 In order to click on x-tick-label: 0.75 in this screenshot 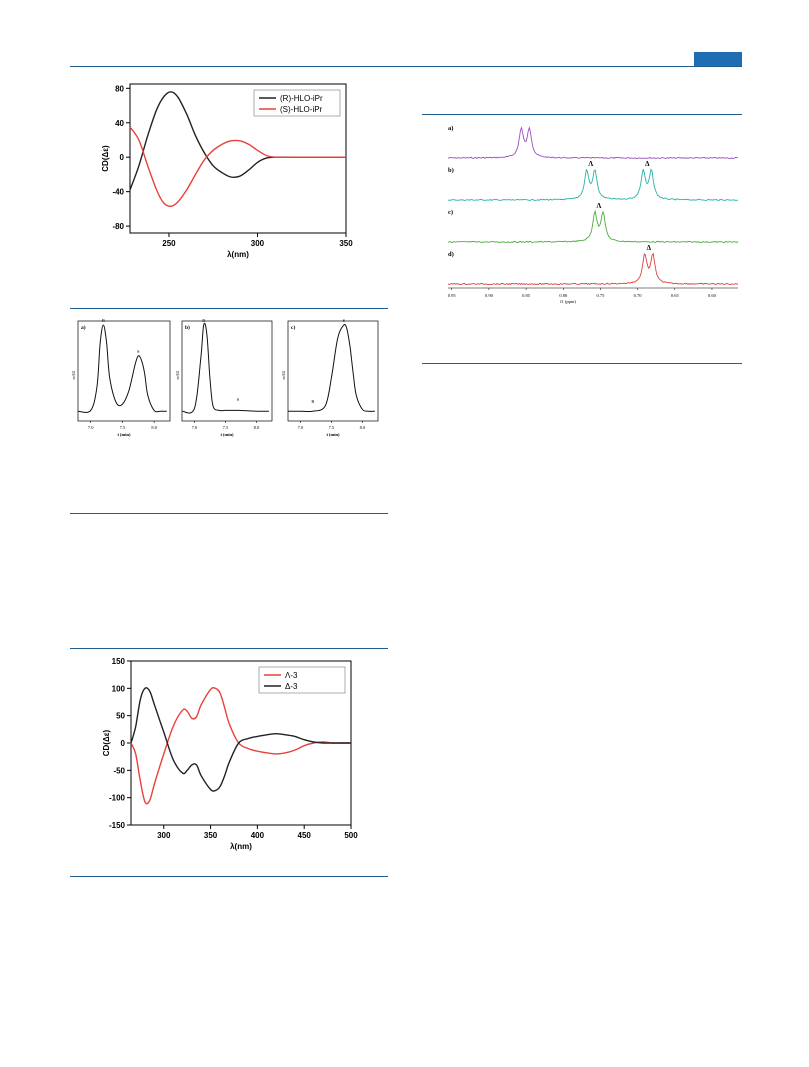, I will do `click(600, 295)`.